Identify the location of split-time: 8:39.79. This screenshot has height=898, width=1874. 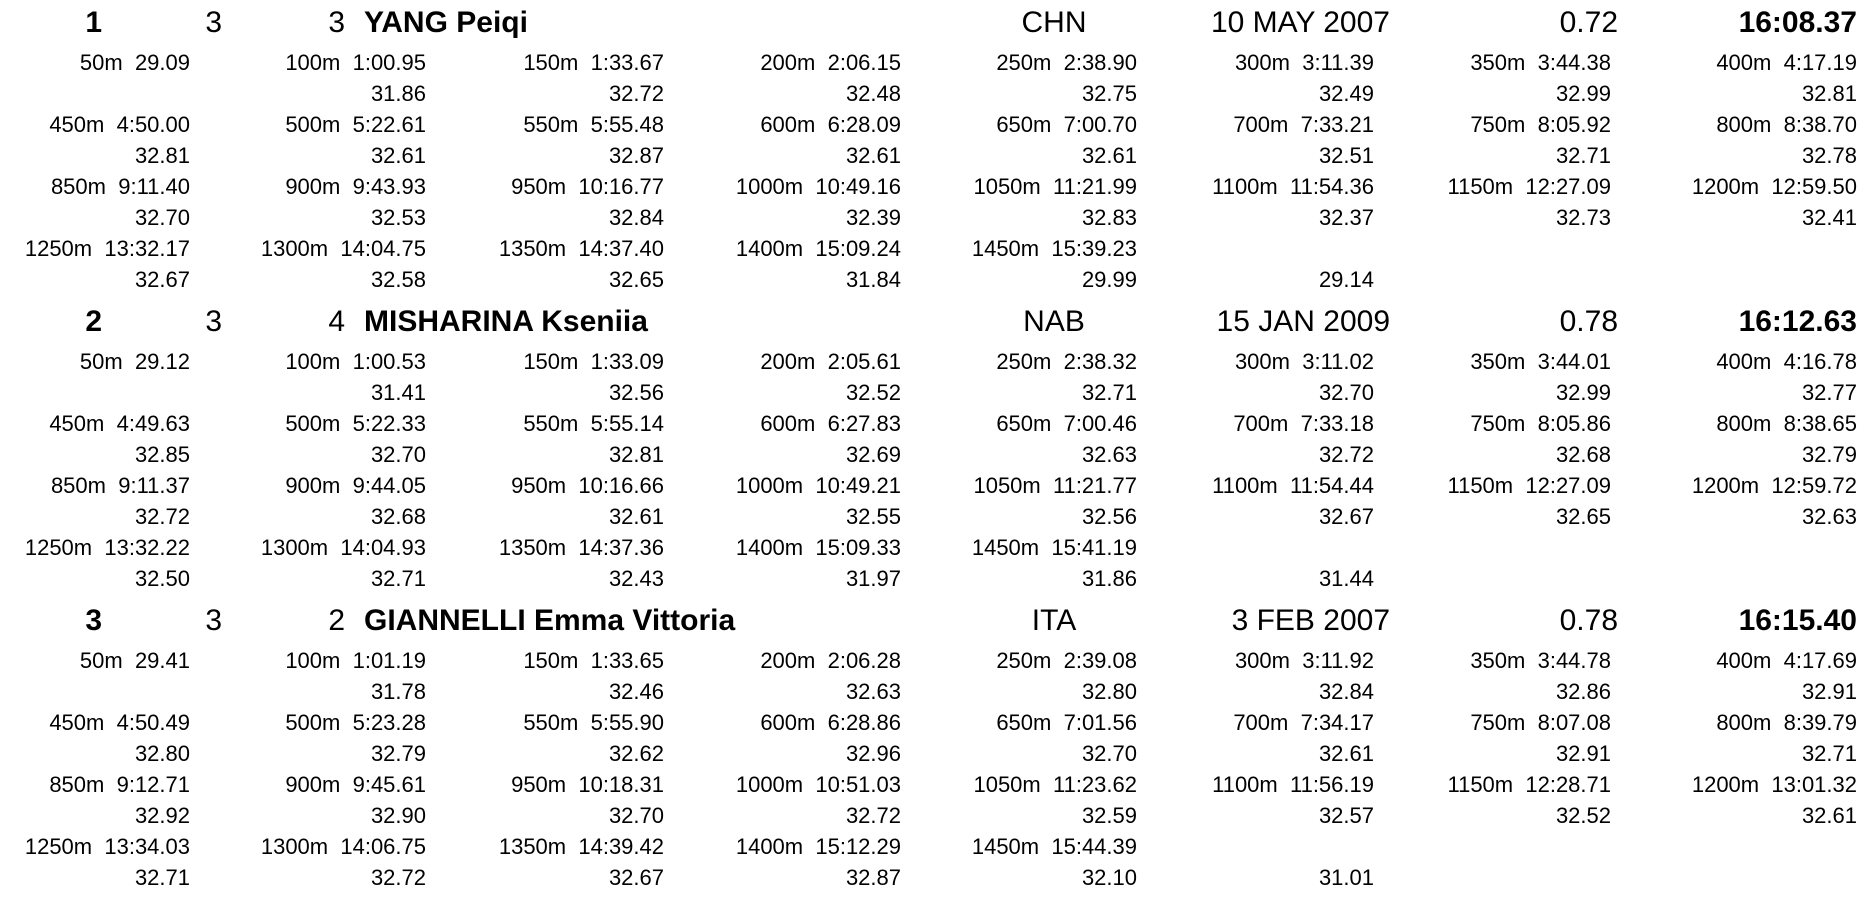
(1820, 722).